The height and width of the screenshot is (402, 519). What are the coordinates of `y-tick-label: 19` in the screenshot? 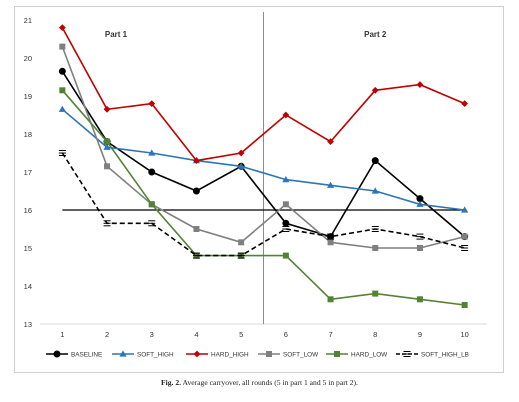 It's located at (28, 96).